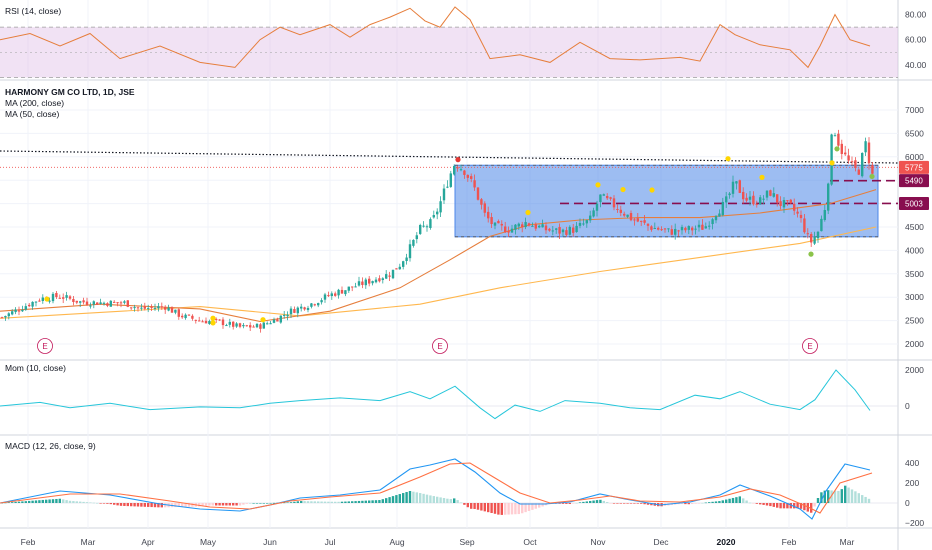 The image size is (932, 550). Describe the element at coordinates (914, 181) in the screenshot. I see `price-badge-label: 5490` at that location.